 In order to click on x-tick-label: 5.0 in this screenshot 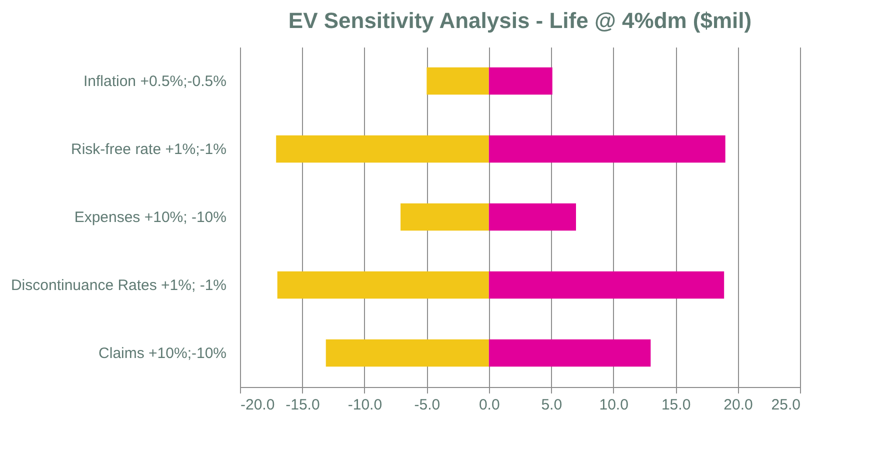, I will do `click(551, 405)`.